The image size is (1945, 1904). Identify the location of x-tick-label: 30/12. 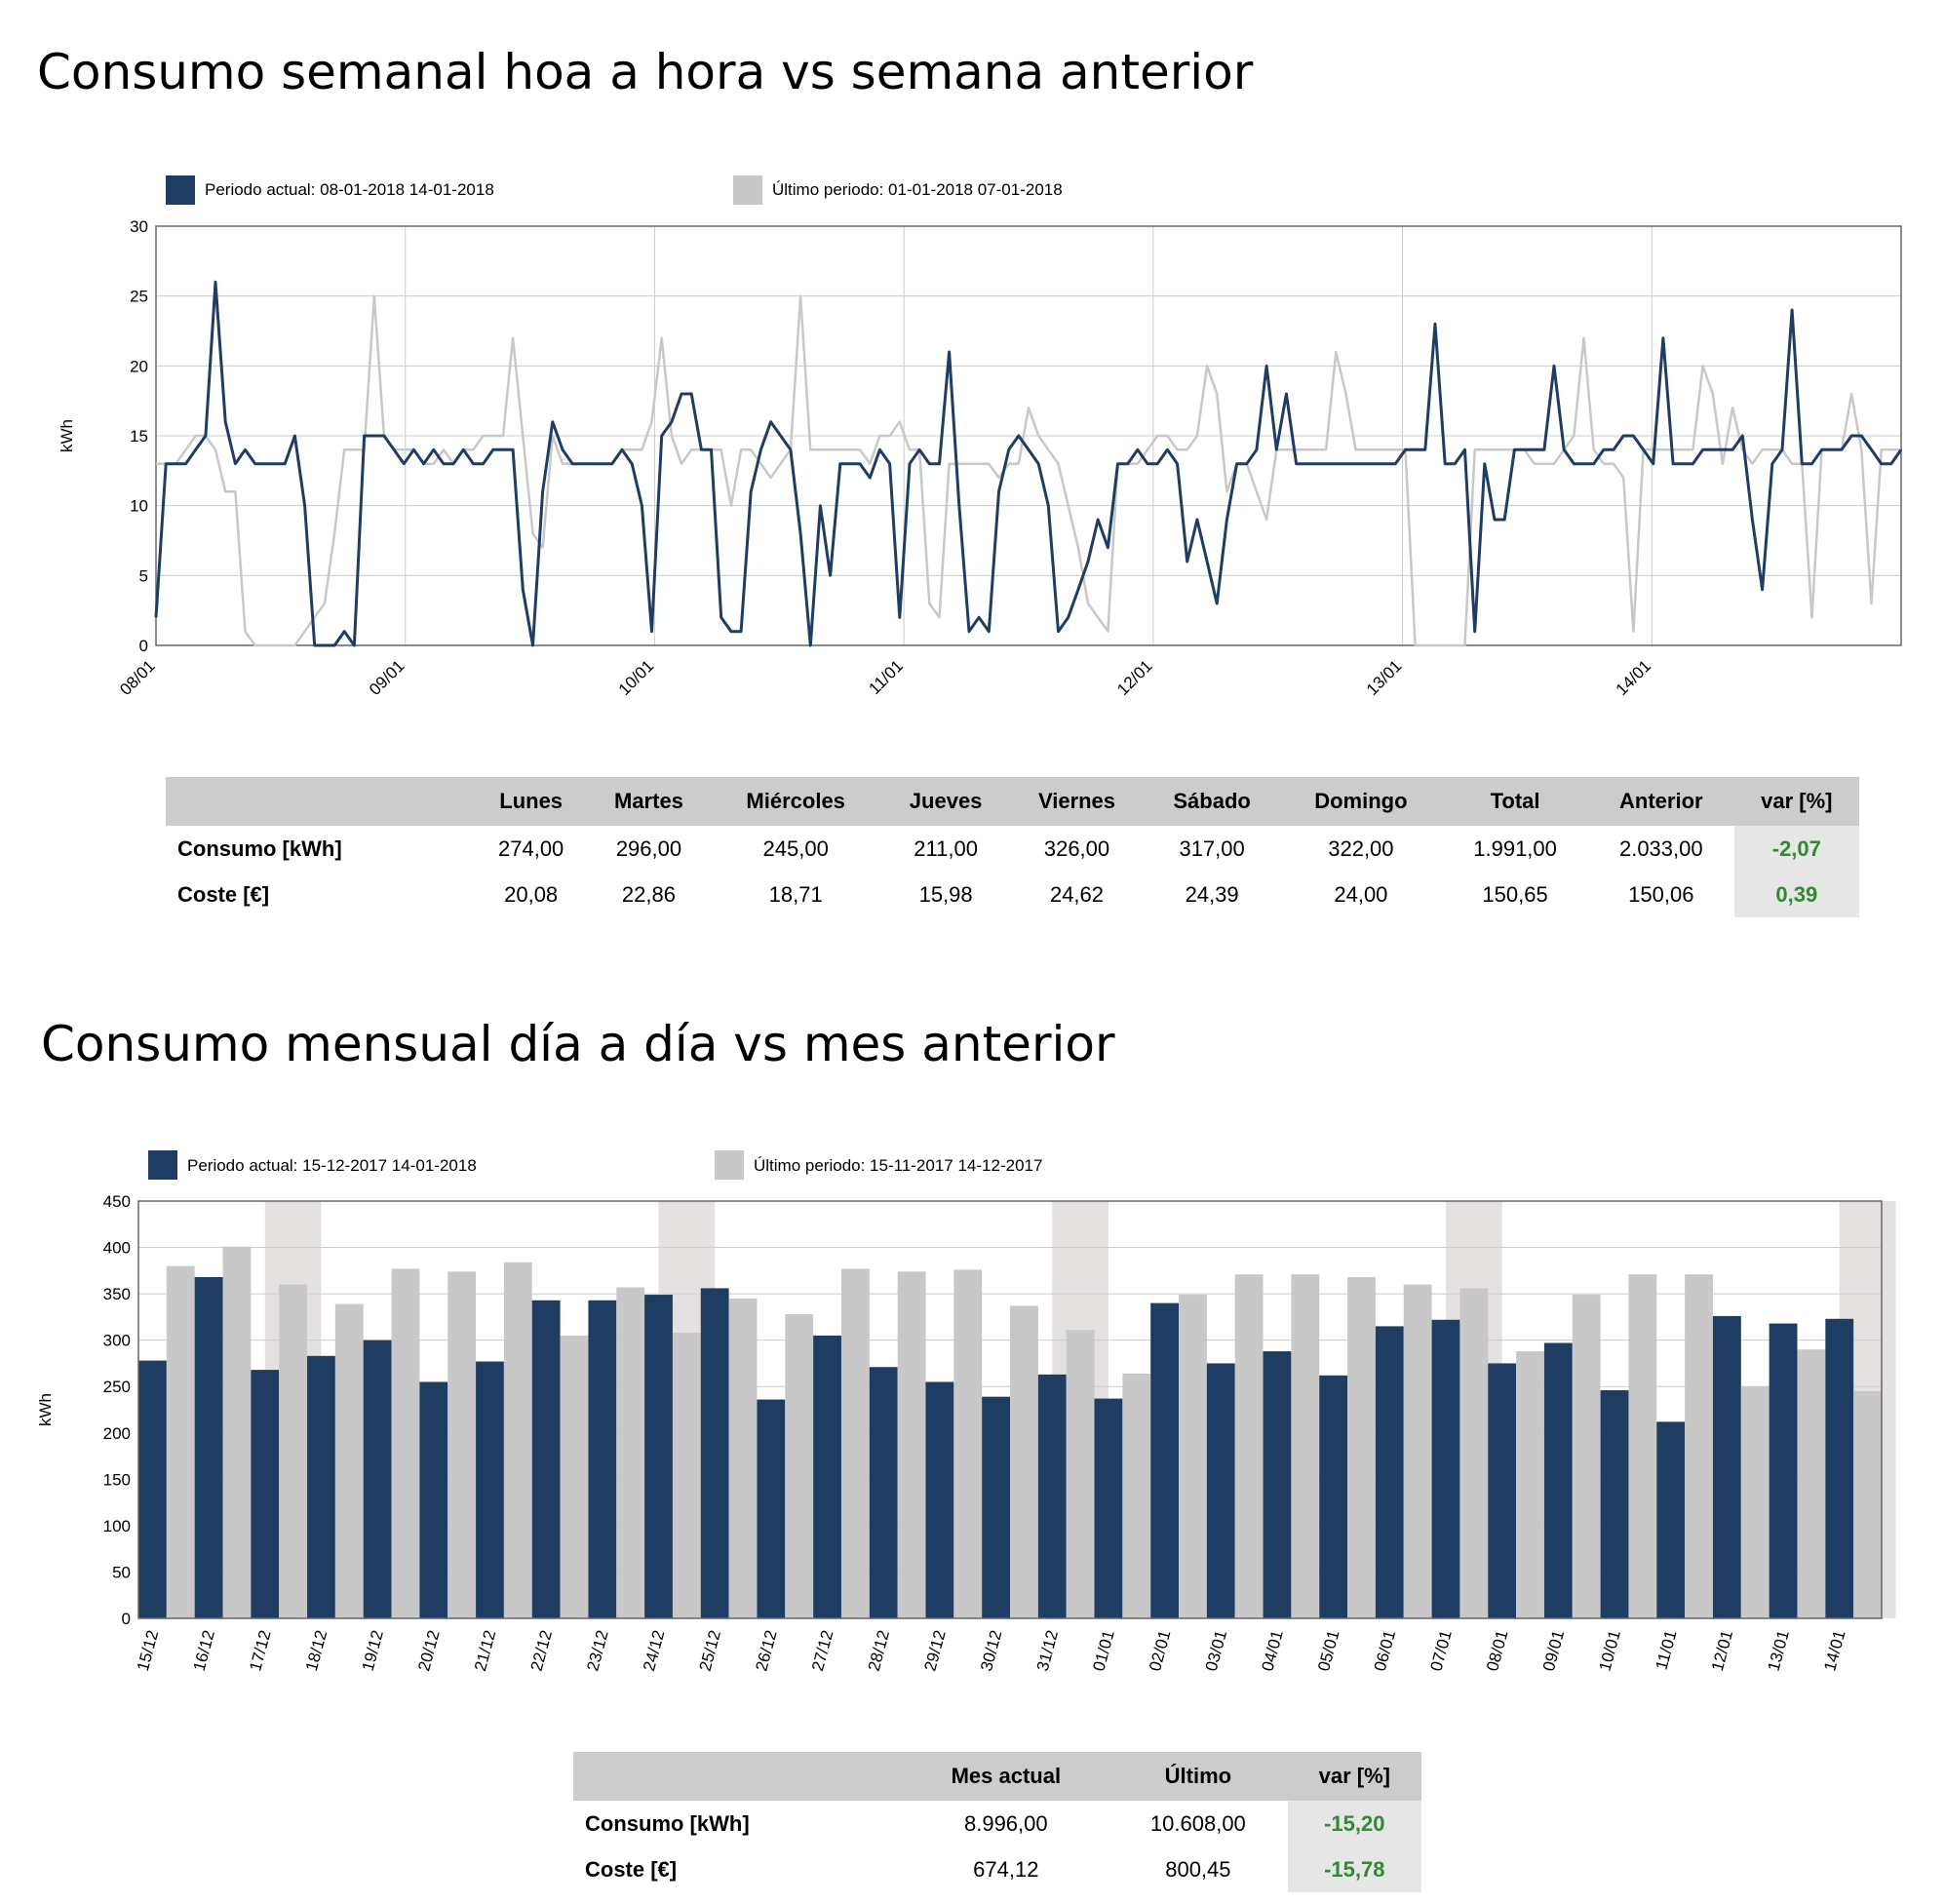
(991, 1650).